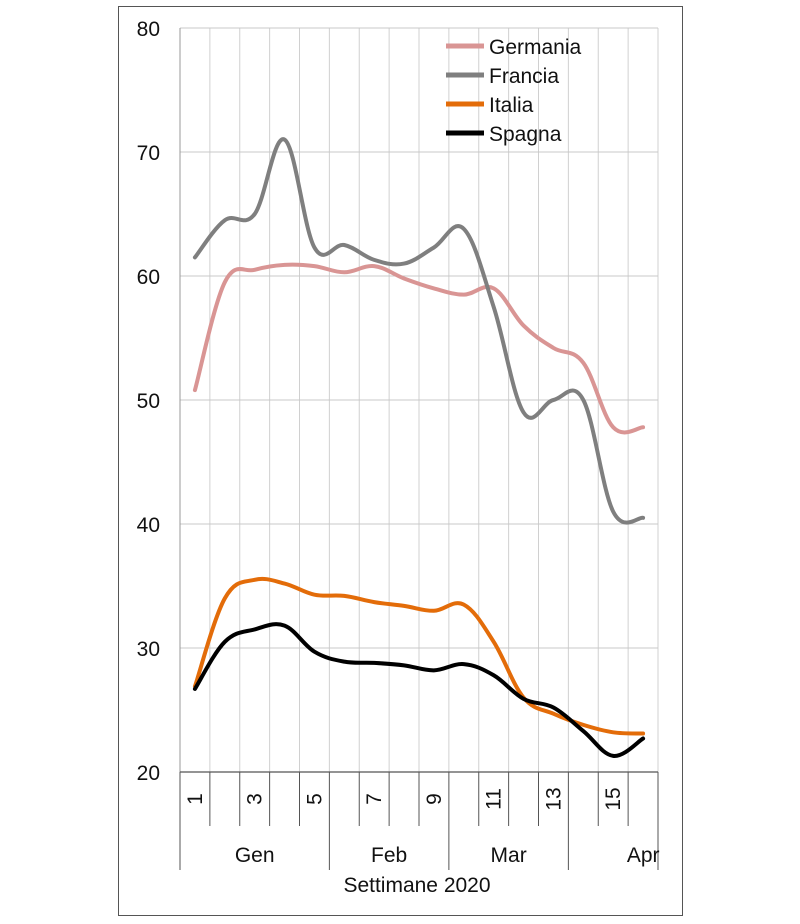 This screenshot has width=800, height=924. I want to click on x-tick-label: 5, so click(314, 799).